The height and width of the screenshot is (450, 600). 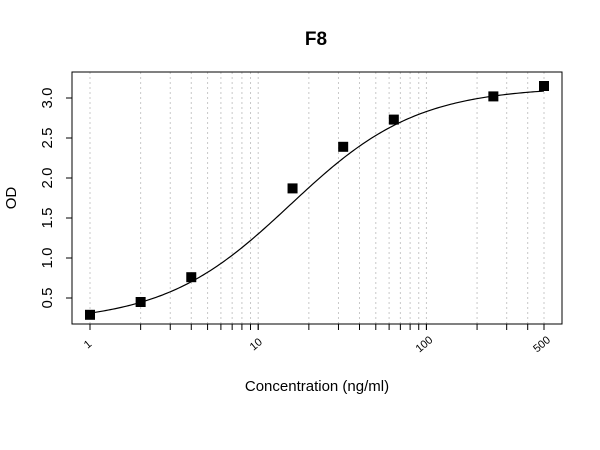 What do you see at coordinates (47, 178) in the screenshot?
I see `y-tick-label: 2.0` at bounding box center [47, 178].